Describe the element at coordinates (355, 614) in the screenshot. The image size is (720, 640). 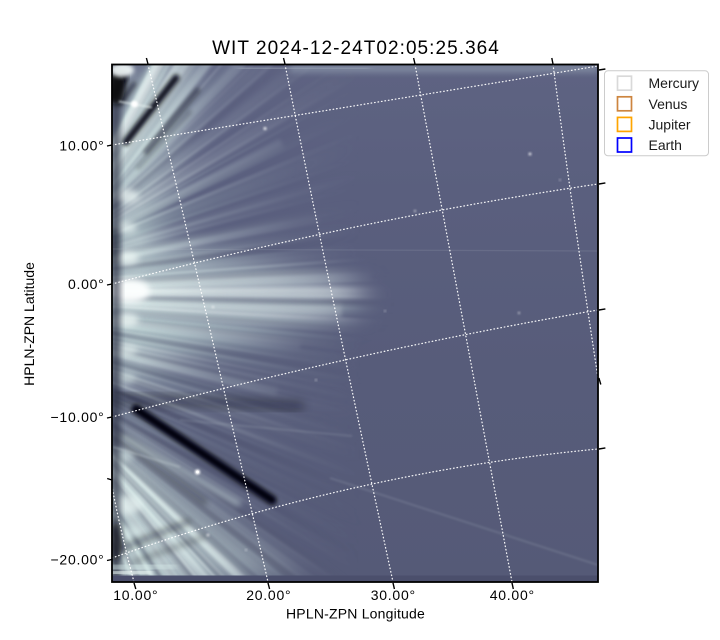
I see `svg-text: HPLN-ZPN Longitude` at that location.